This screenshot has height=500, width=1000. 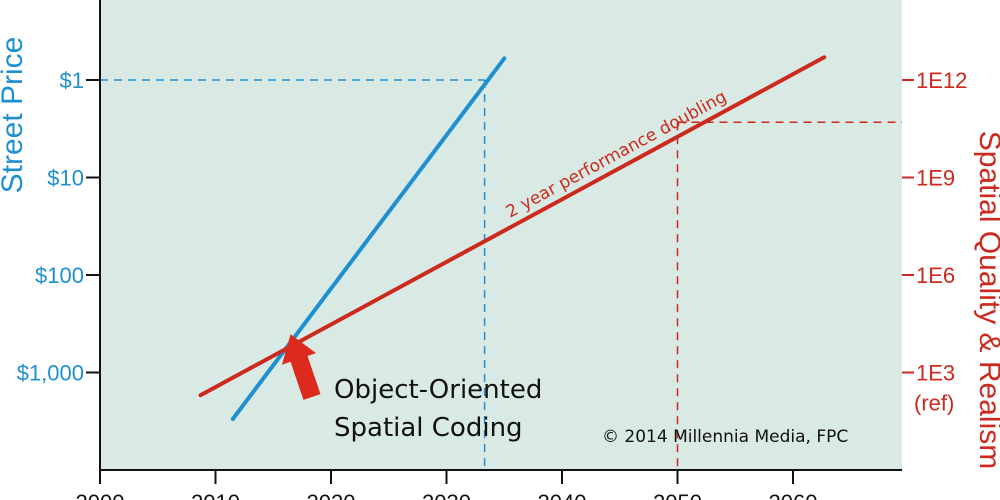 What do you see at coordinates (934, 242) in the screenshot?
I see `right-axis-ticks: 1E12 1E9 1E6 1E3 (ref)` at bounding box center [934, 242].